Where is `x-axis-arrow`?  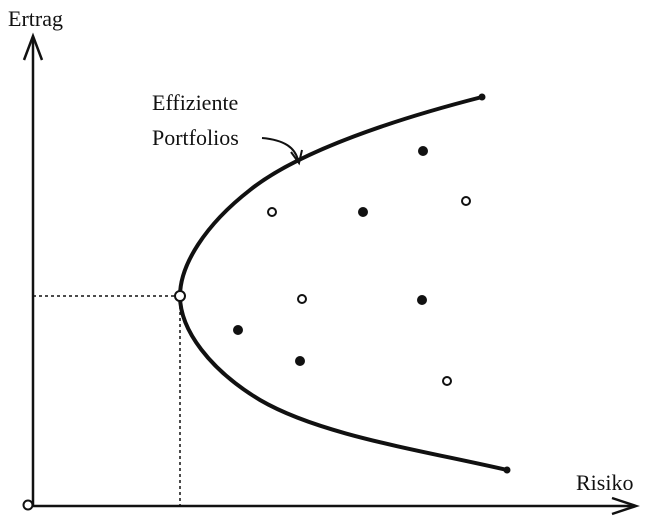
x-axis-arrow is located at coordinates (625, 506).